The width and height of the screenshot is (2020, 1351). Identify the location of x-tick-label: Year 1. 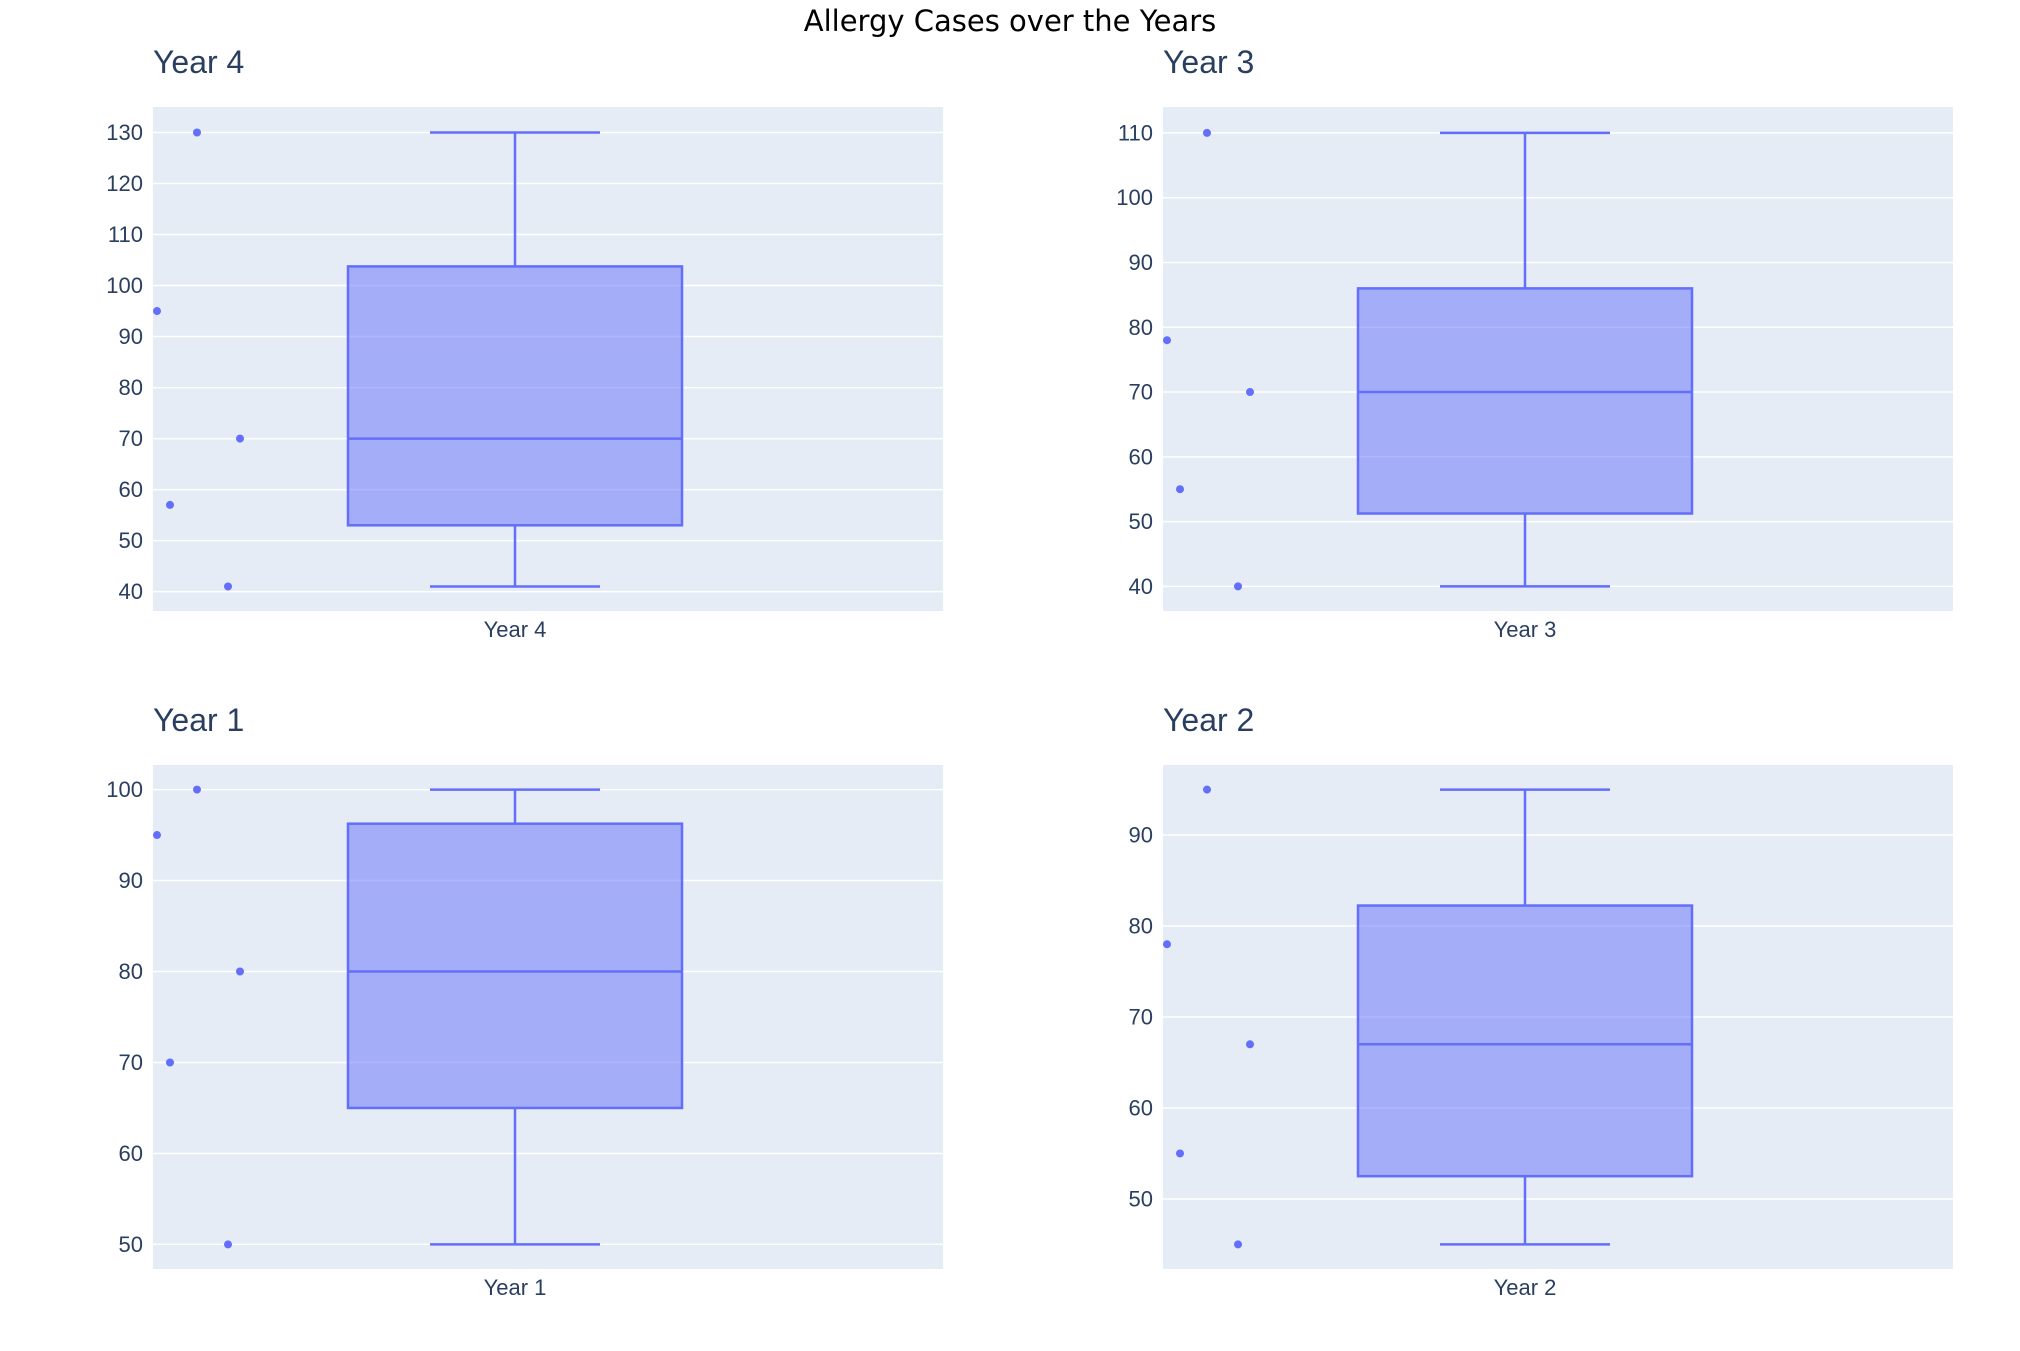
(515, 1287).